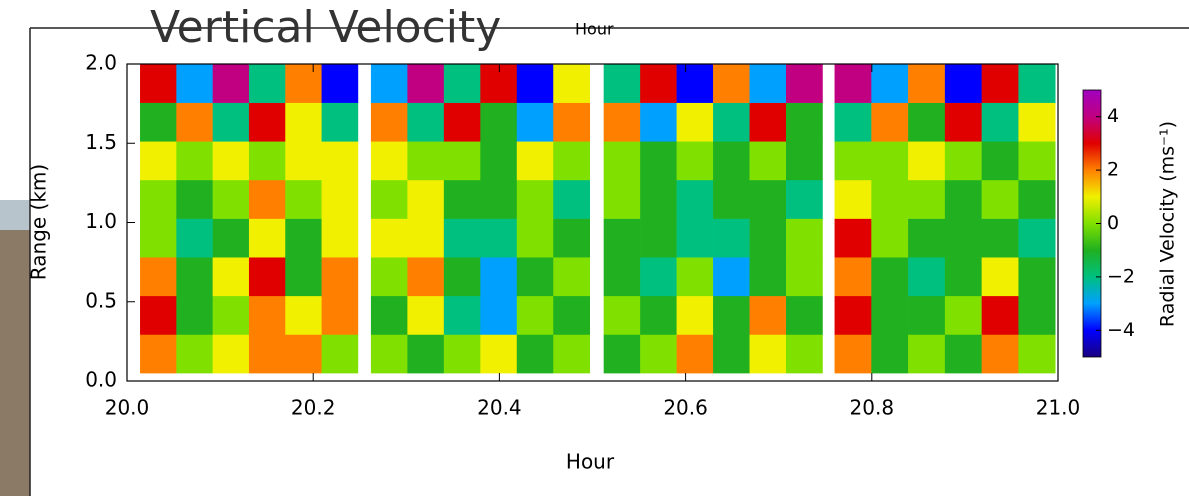 The width and height of the screenshot is (1189, 496). What do you see at coordinates (313, 408) in the screenshot?
I see `x-tick-label: 20.2` at bounding box center [313, 408].